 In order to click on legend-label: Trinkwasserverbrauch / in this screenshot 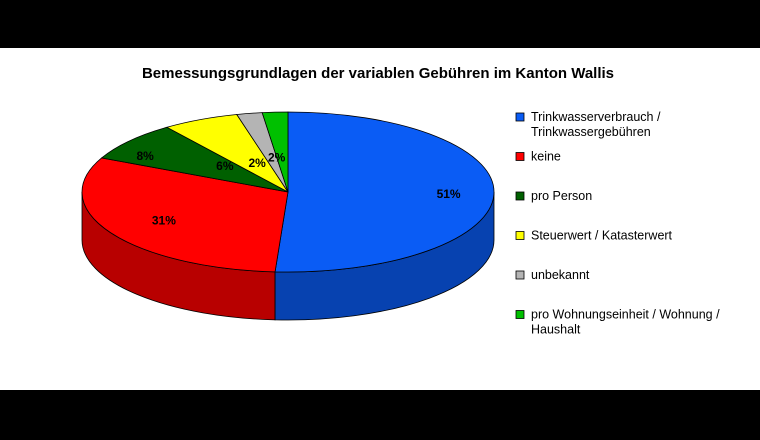, I will do `click(596, 117)`.